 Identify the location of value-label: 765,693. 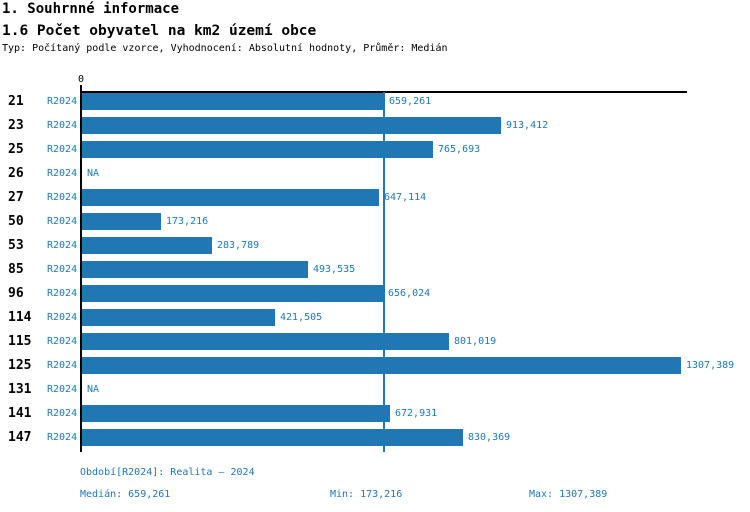
(459, 149).